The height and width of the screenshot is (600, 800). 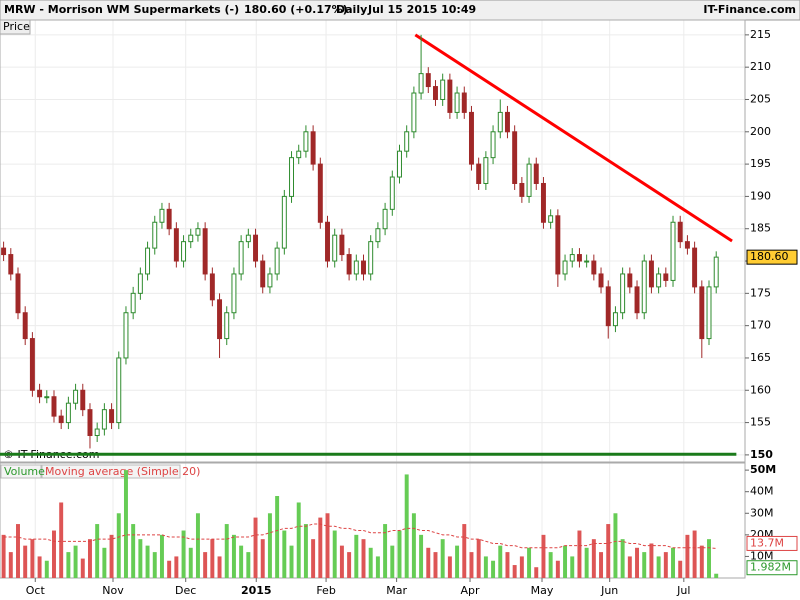 What do you see at coordinates (351, 9) in the screenshot?
I see `period: Daily` at bounding box center [351, 9].